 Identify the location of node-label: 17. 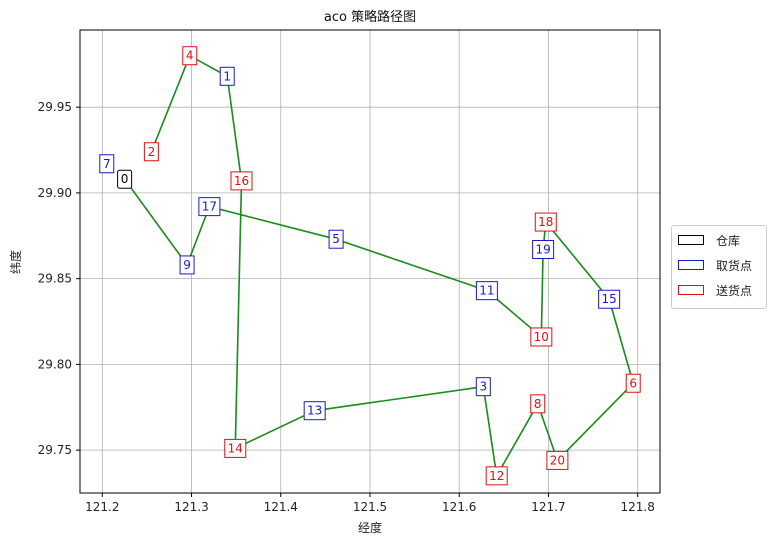
(209, 207).